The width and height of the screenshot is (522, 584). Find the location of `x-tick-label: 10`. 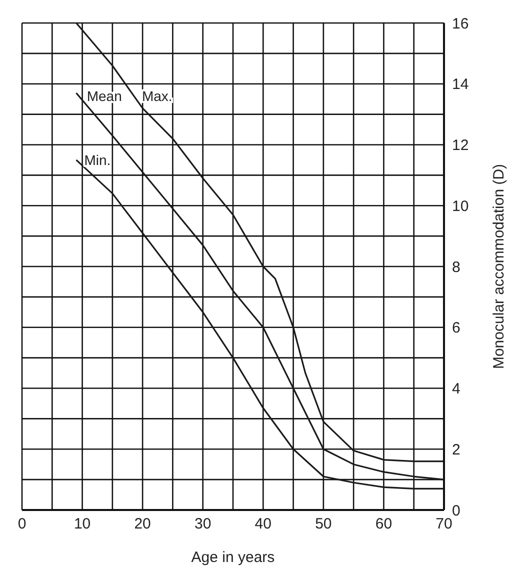

x-tick-label: 10 is located at coordinates (82, 524).